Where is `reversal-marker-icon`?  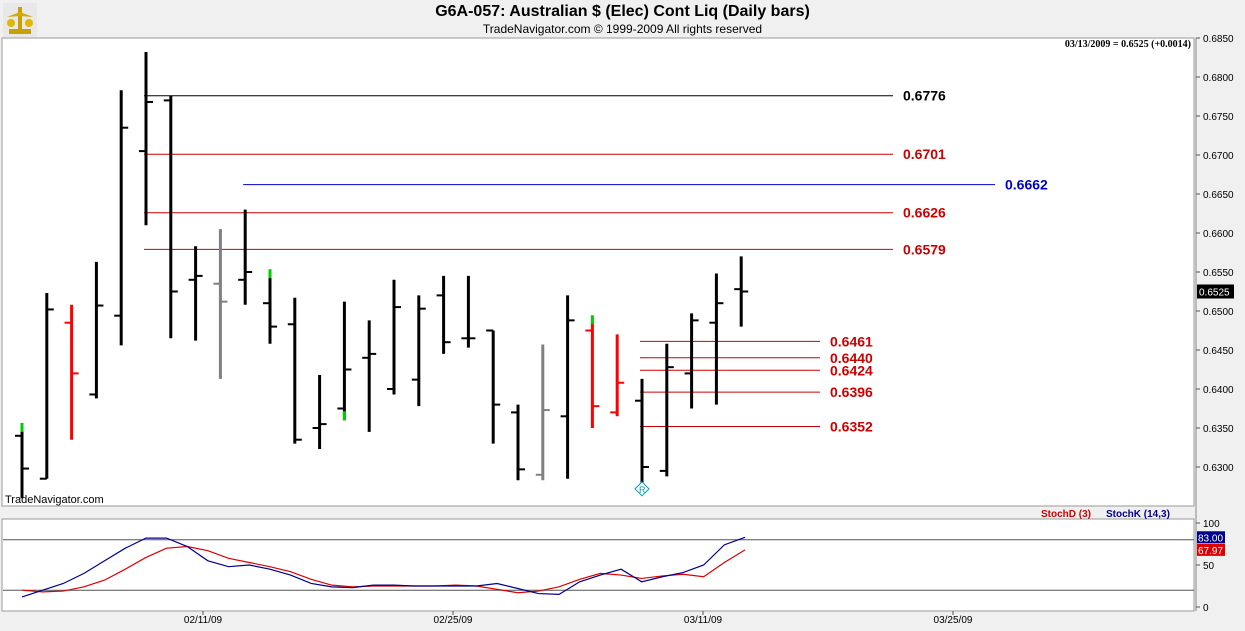 reversal-marker-icon is located at coordinates (642, 489).